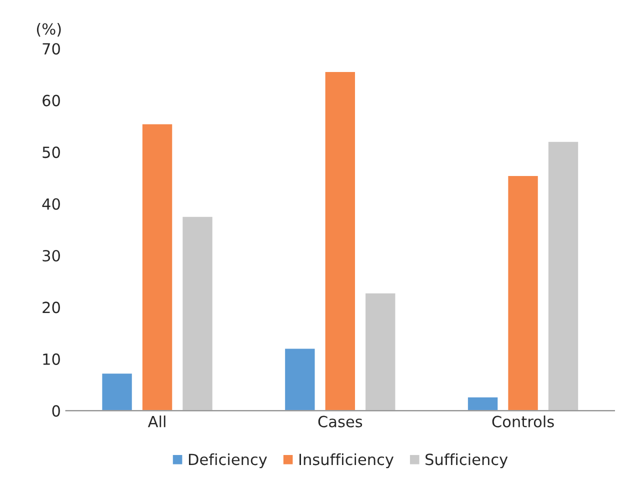 The height and width of the screenshot is (486, 627). Describe the element at coordinates (51, 100) in the screenshot. I see `y-tick-label: 60` at that location.